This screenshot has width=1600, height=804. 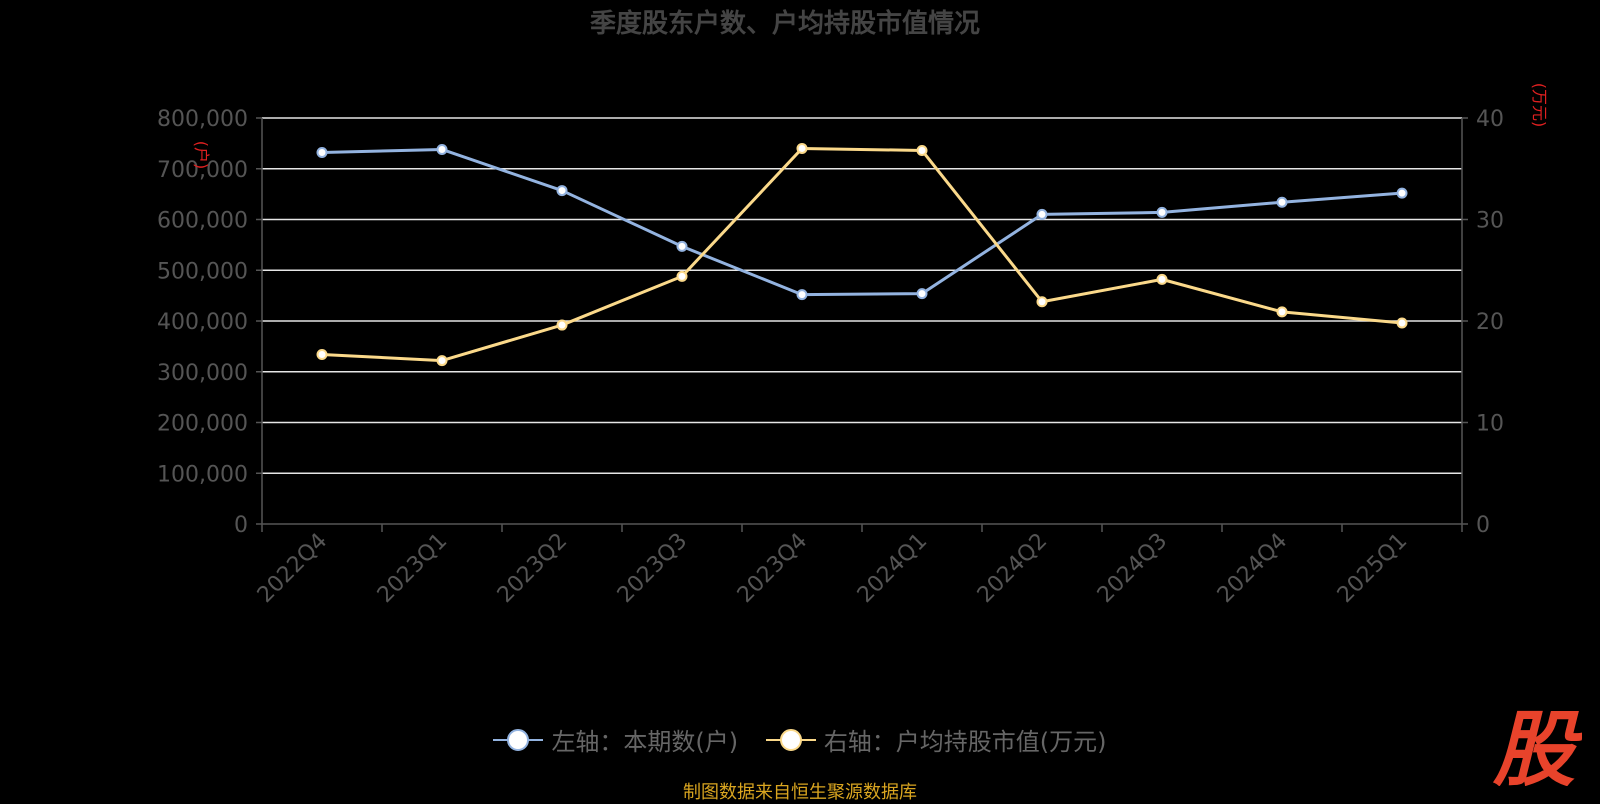 I want to click on left-axis-tick-label: 200,000, so click(x=202, y=424).